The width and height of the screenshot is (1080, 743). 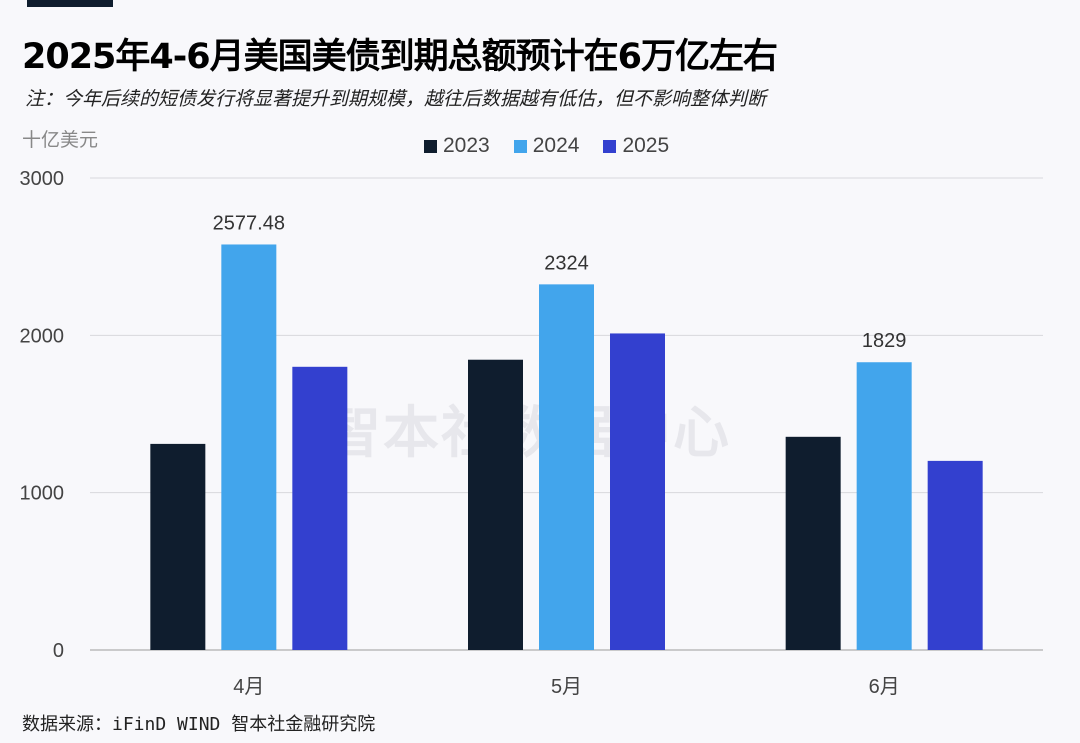 What do you see at coordinates (70, 3) in the screenshot?
I see `top-accent-bar` at bounding box center [70, 3].